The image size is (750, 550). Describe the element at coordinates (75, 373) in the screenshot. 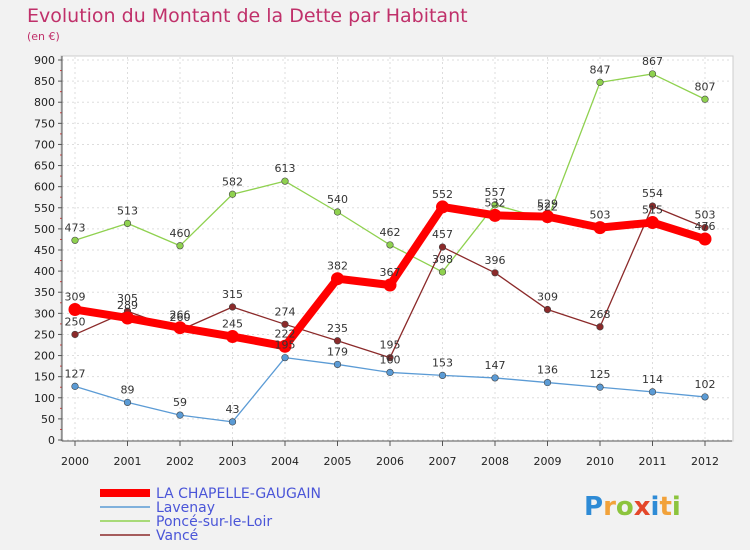

I see `data-label-lavenay: 127` at that location.